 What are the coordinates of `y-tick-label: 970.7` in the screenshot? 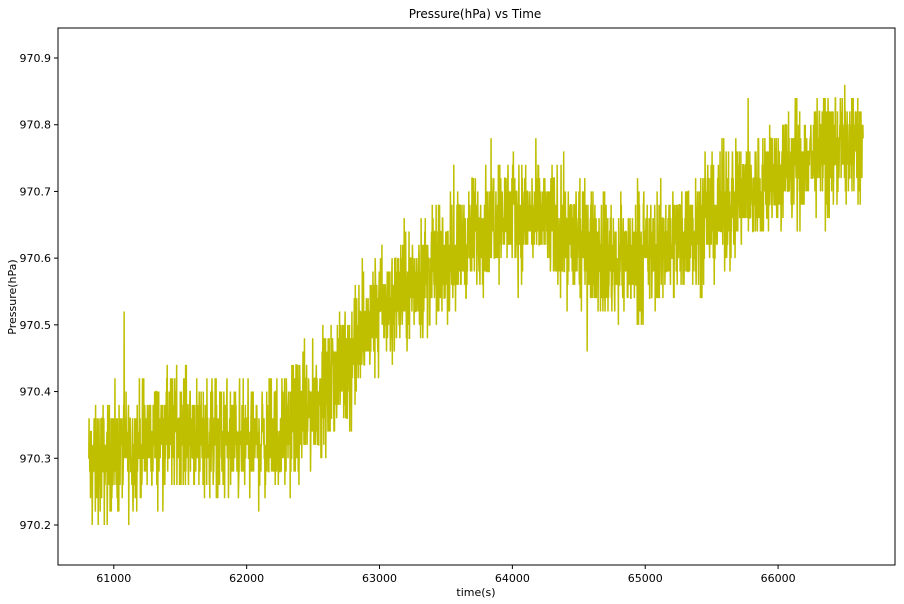 It's located at (36, 191).